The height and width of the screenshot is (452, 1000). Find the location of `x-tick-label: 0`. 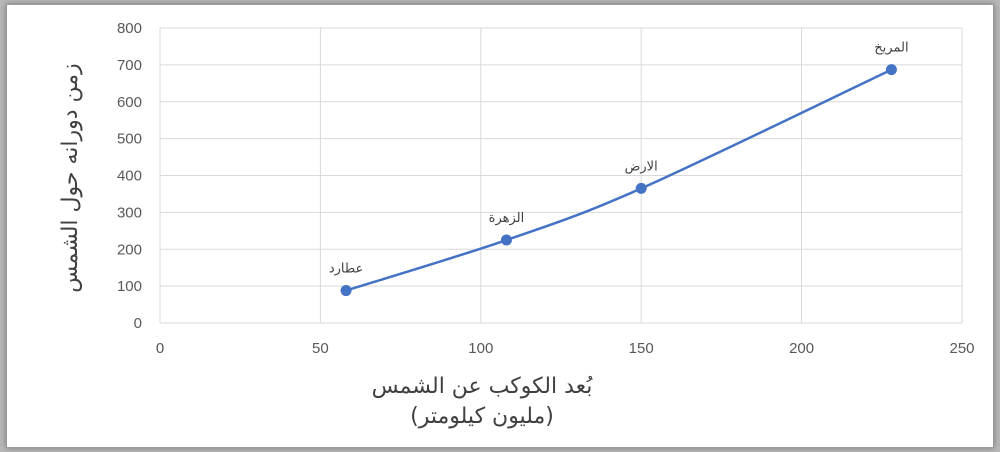

x-tick-label: 0 is located at coordinates (160, 348).